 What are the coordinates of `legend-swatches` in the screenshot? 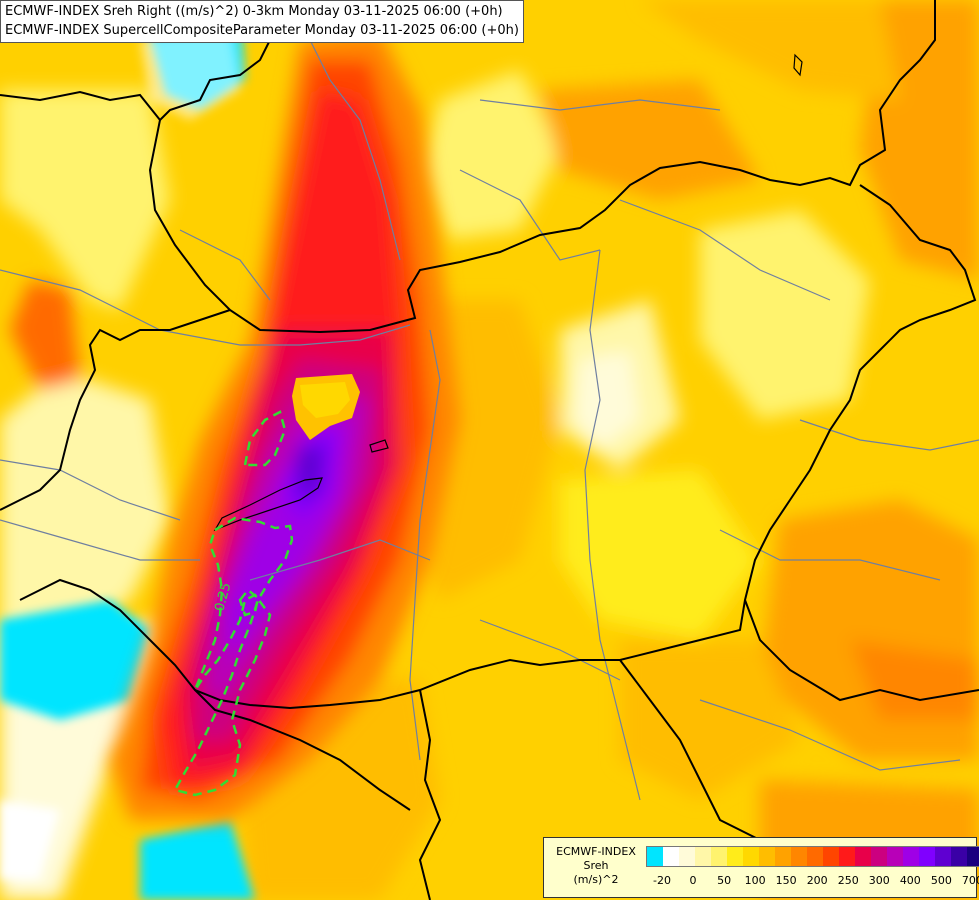 It's located at (812, 856).